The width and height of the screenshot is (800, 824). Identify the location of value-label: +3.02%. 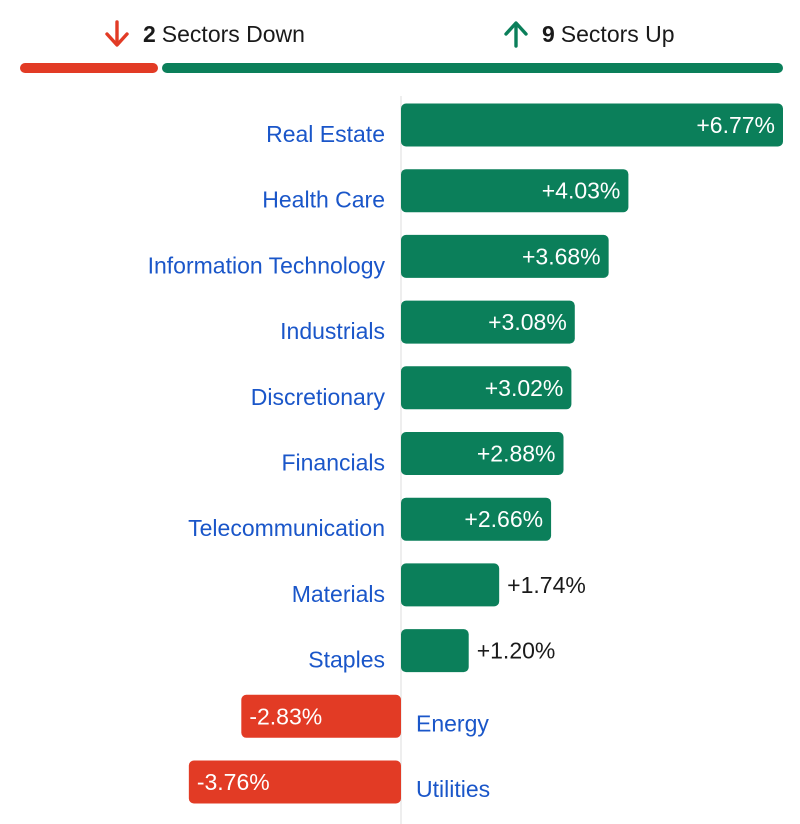
(524, 388).